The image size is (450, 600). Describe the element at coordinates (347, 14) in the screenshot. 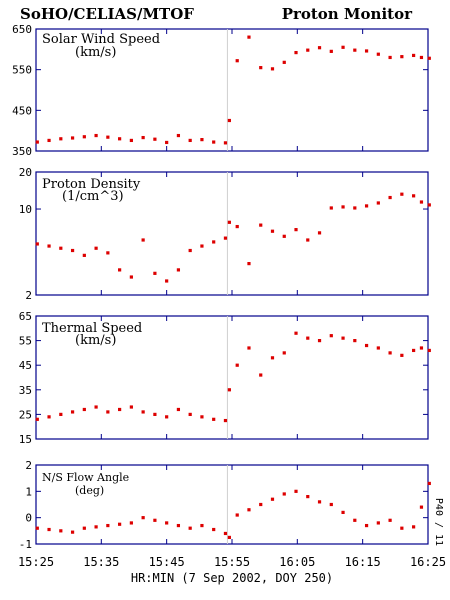

I see `header-right-title: Proton Monitor` at that location.